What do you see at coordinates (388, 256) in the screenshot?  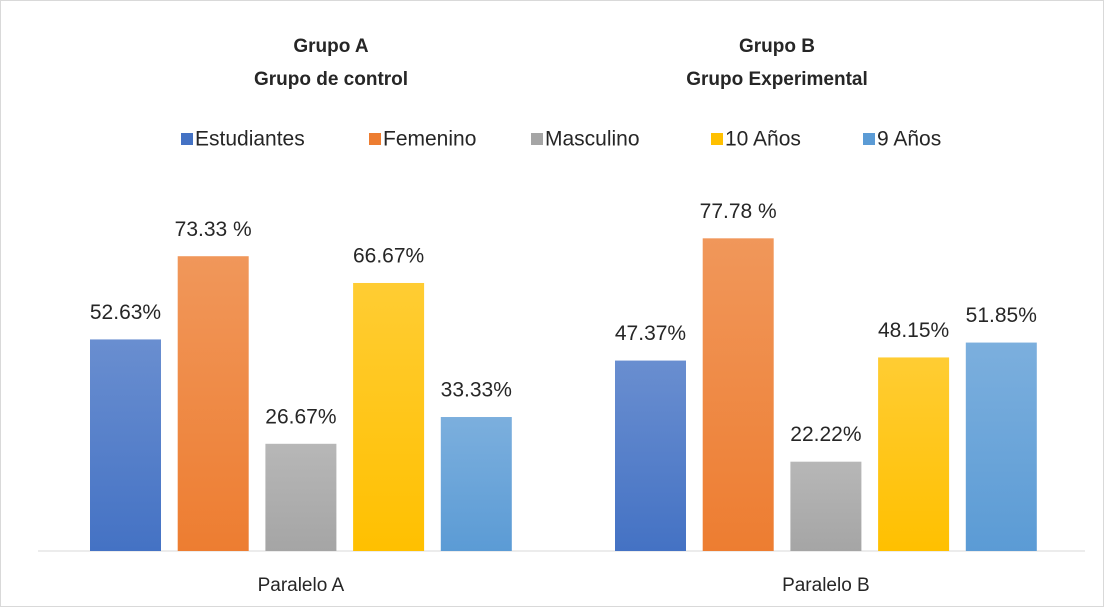 I see `data-label: 66.67%` at bounding box center [388, 256].